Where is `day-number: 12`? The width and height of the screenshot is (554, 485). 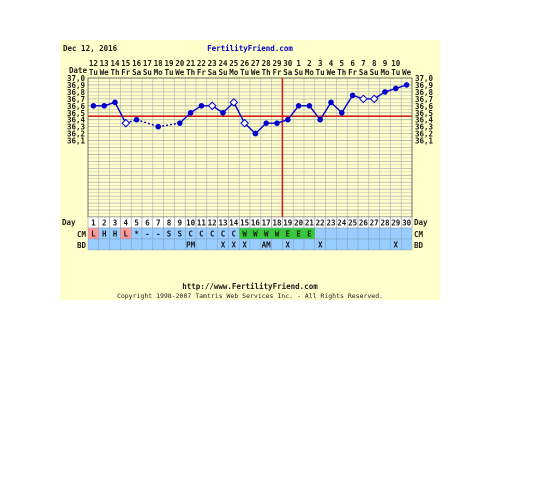 day-number: 12 is located at coordinates (212, 223).